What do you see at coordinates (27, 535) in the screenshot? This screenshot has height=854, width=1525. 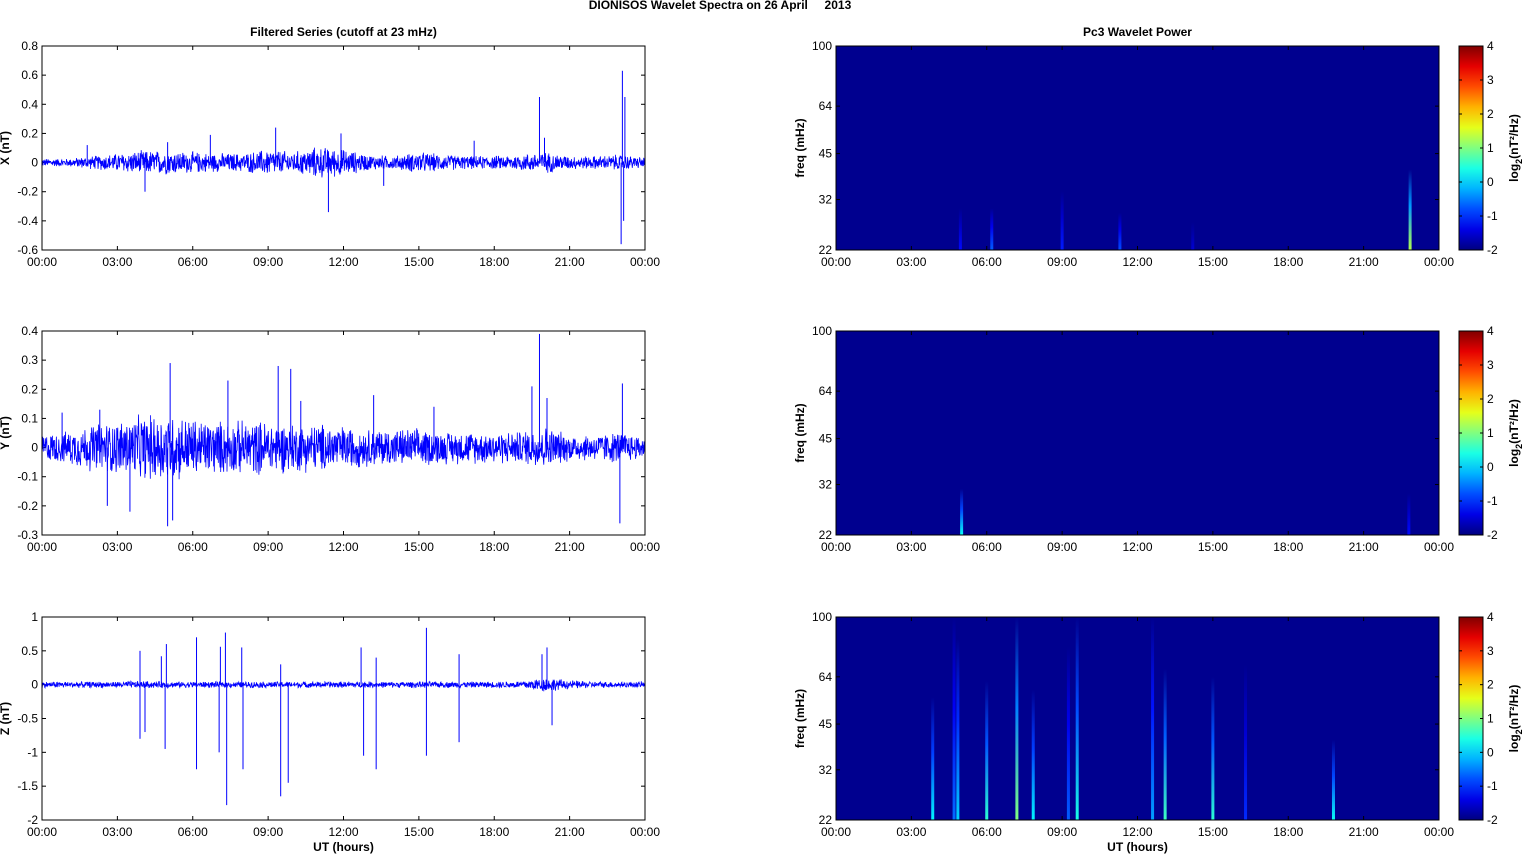 I see `y-tick-label: -0.3` at bounding box center [27, 535].